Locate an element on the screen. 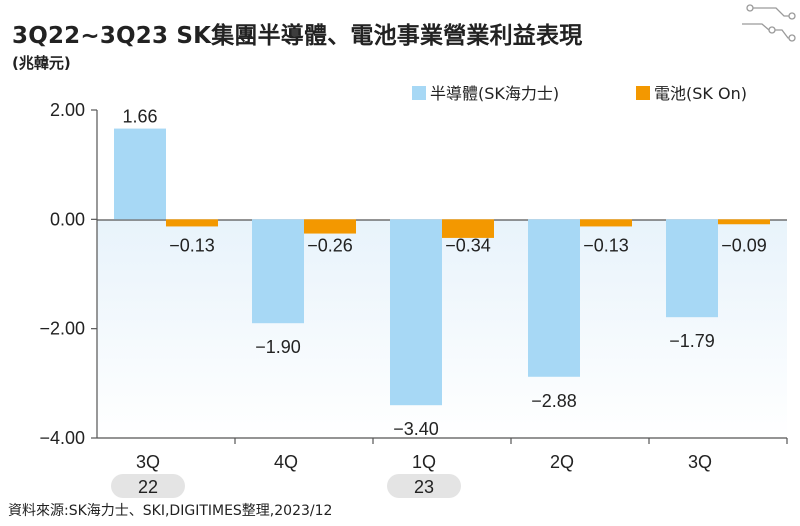  unit-label: (兆韓元) is located at coordinates (41, 63).